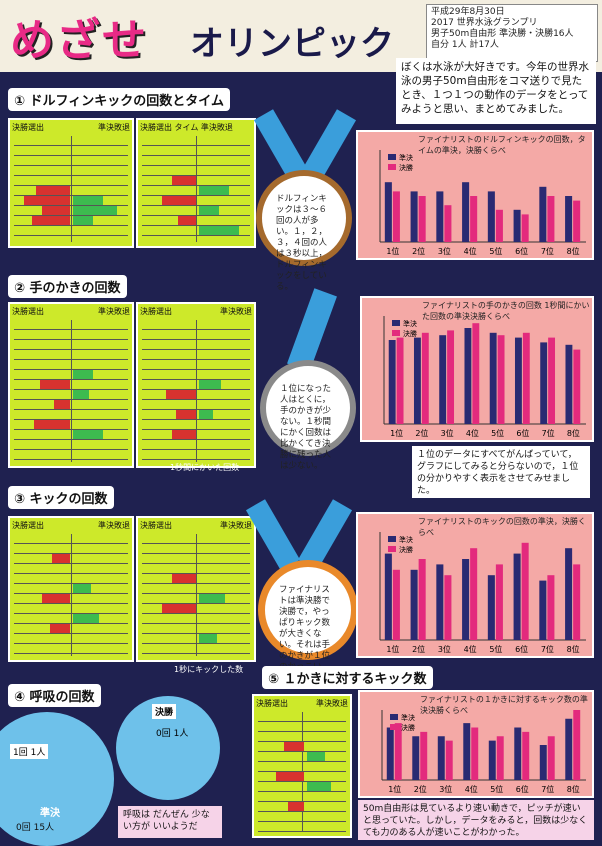  Describe the element at coordinates (302, 766) in the screenshot. I see `panel-s5: 決勝選出 準決敗退` at that location.